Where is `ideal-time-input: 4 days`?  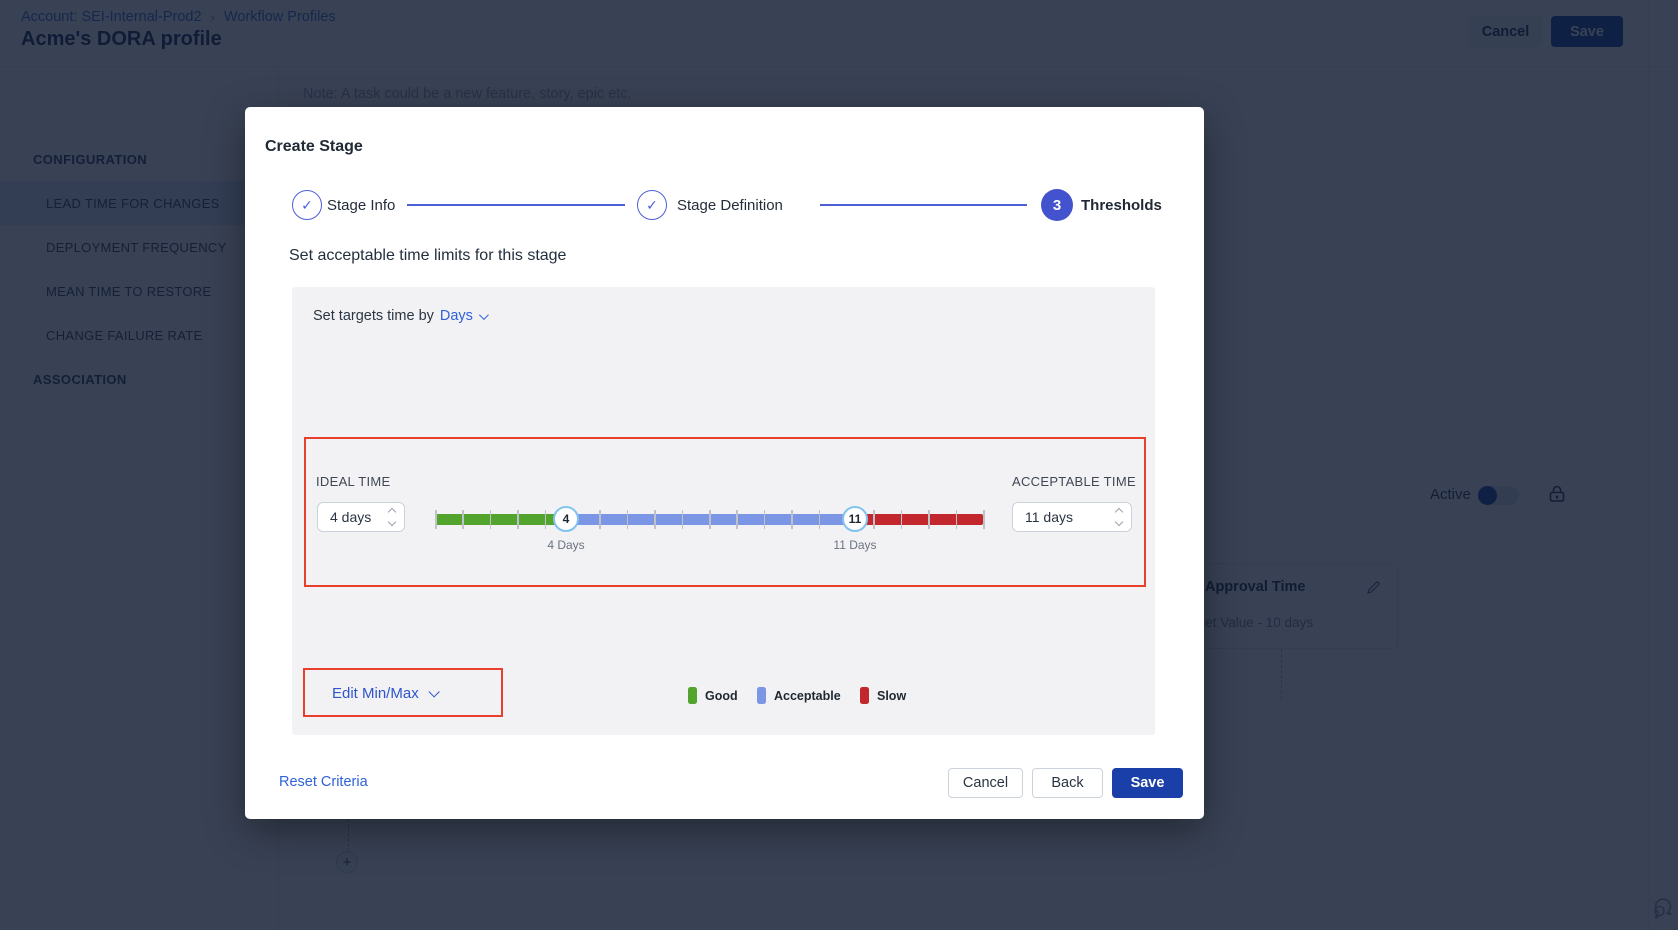 ideal-time-input: 4 days is located at coordinates (361, 517).